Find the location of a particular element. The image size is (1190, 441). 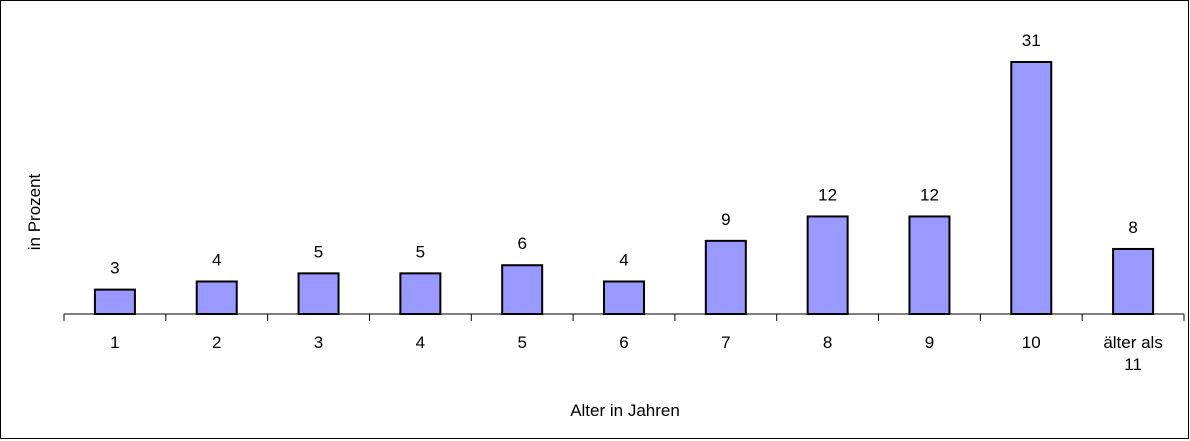

x-tick-label: 7 is located at coordinates (725, 342).